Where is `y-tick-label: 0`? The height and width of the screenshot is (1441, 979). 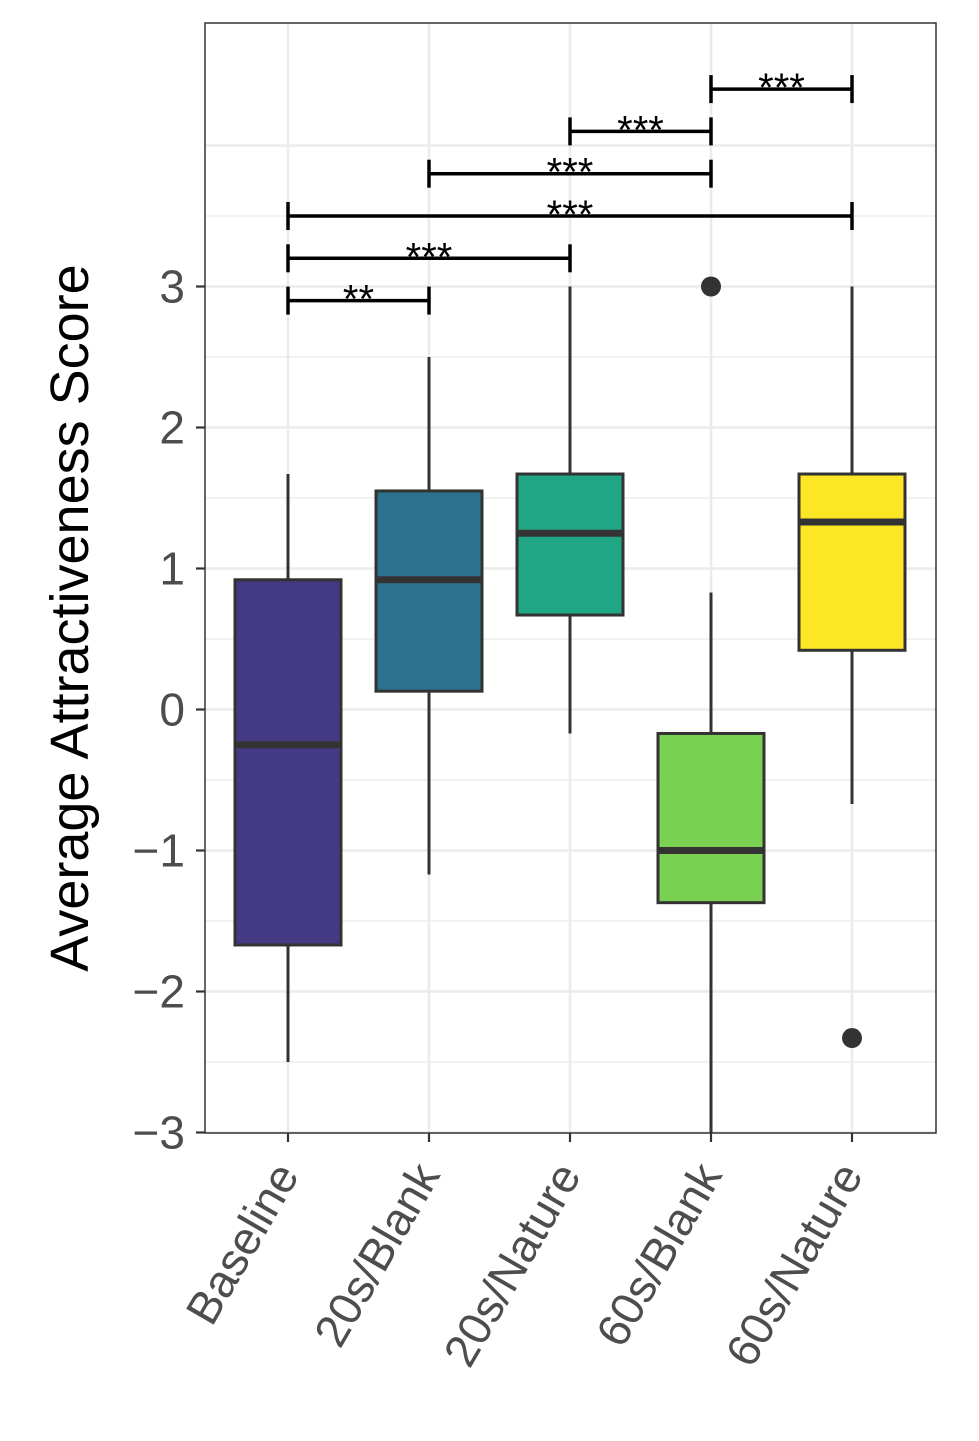 y-tick-label: 0 is located at coordinates (172, 710).